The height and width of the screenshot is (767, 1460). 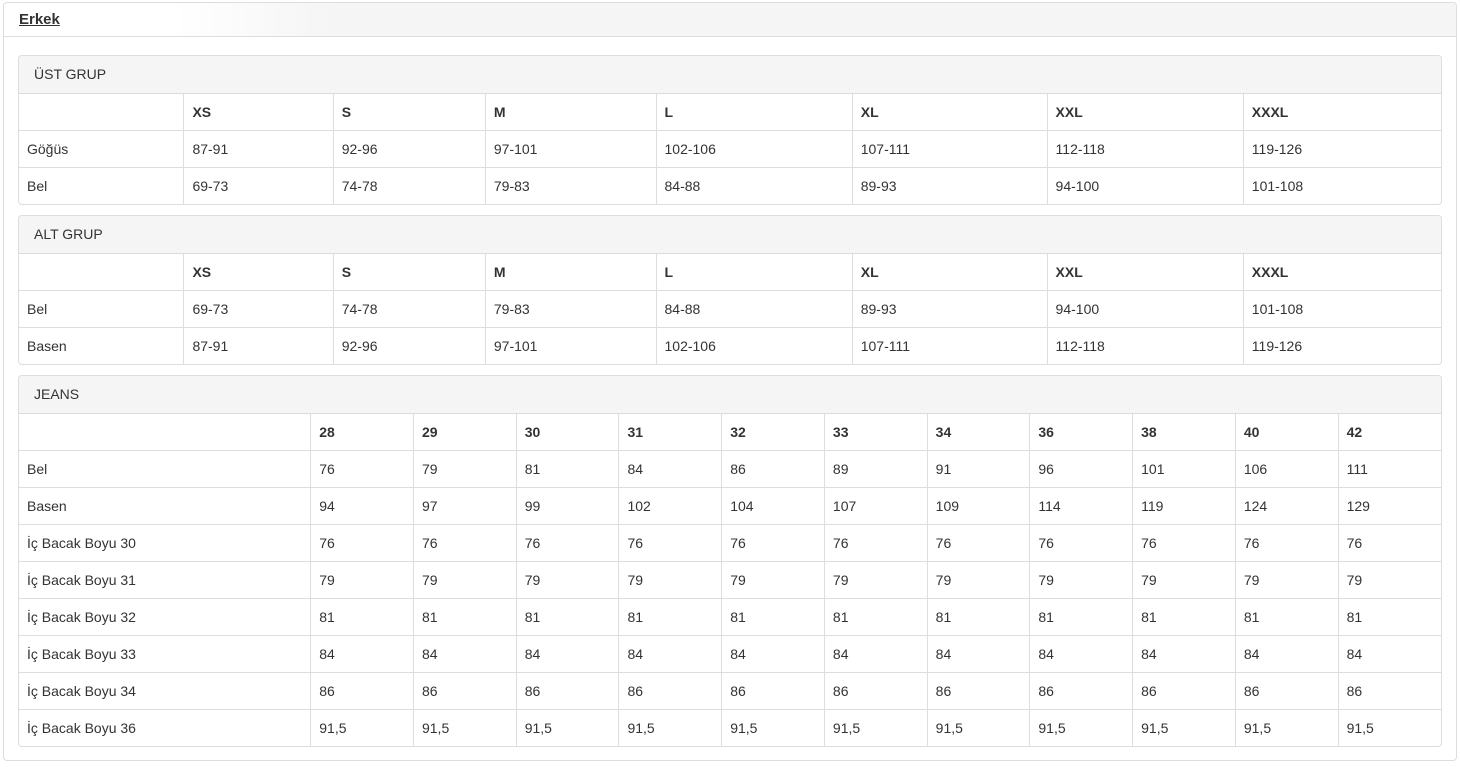 What do you see at coordinates (1184, 506) in the screenshot?
I see `size-value-cell: 119` at bounding box center [1184, 506].